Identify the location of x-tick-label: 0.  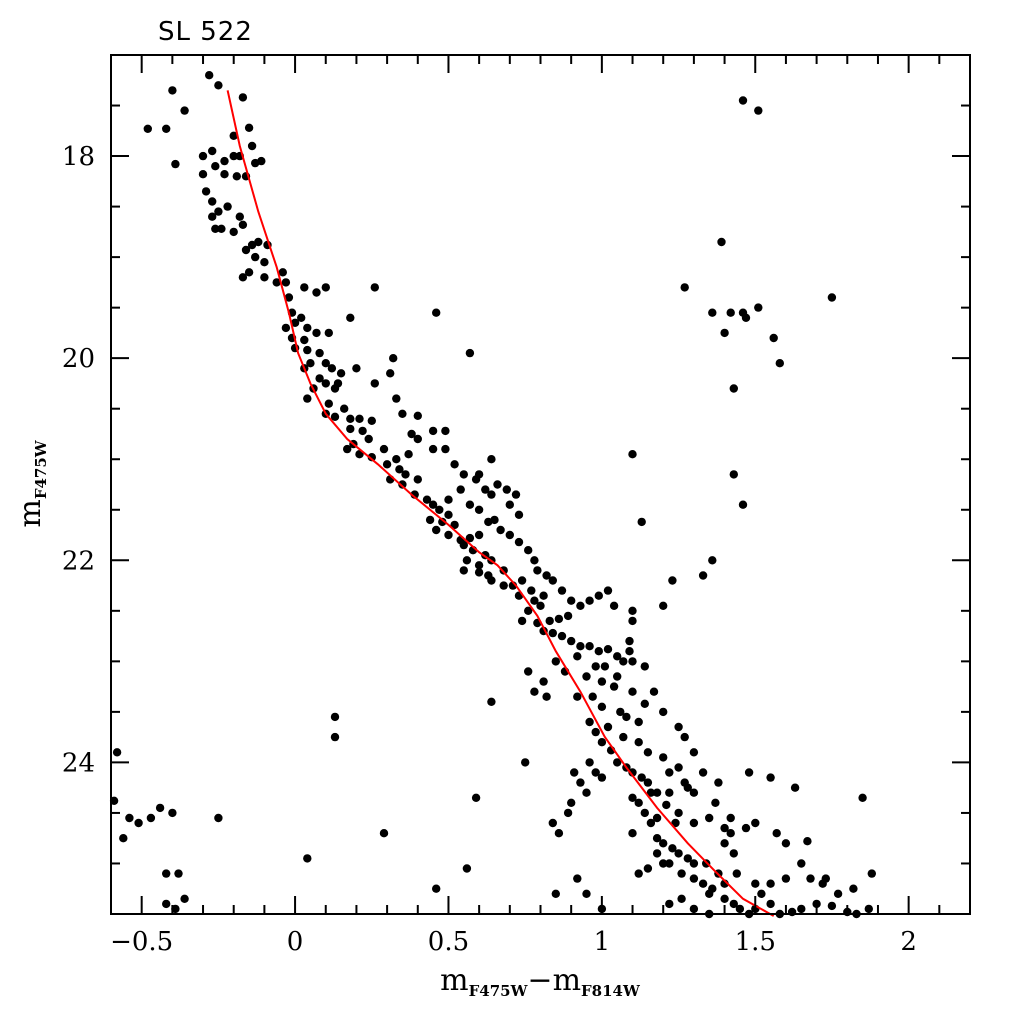
(295, 942).